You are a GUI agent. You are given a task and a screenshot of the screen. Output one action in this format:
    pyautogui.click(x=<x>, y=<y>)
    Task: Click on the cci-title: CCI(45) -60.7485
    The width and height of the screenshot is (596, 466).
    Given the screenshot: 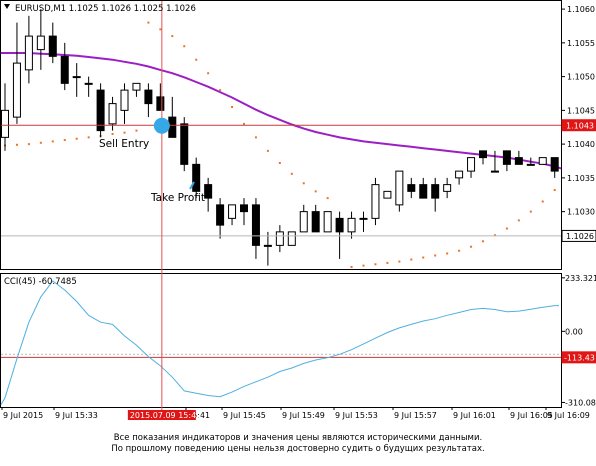 What is the action you would take?
    pyautogui.click(x=40, y=282)
    